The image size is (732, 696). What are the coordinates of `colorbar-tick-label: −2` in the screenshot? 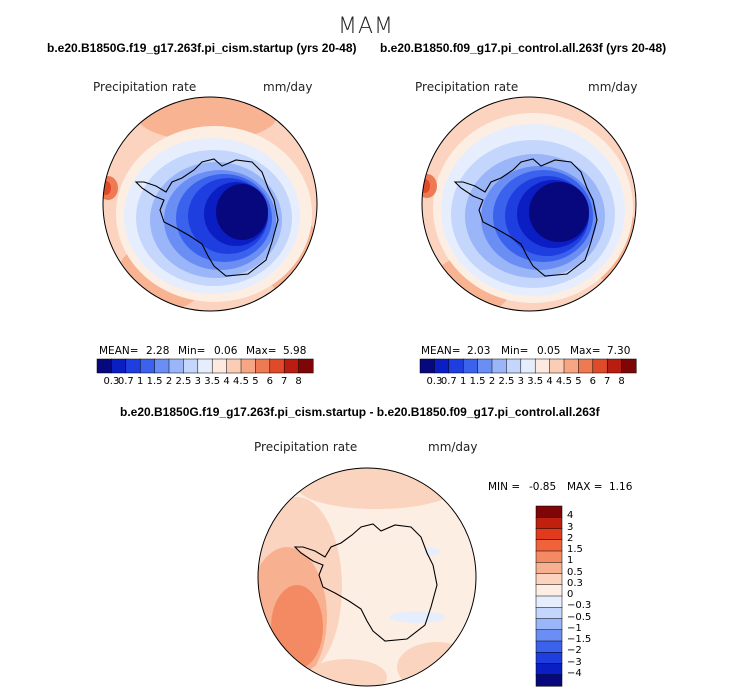 It's located at (574, 651).